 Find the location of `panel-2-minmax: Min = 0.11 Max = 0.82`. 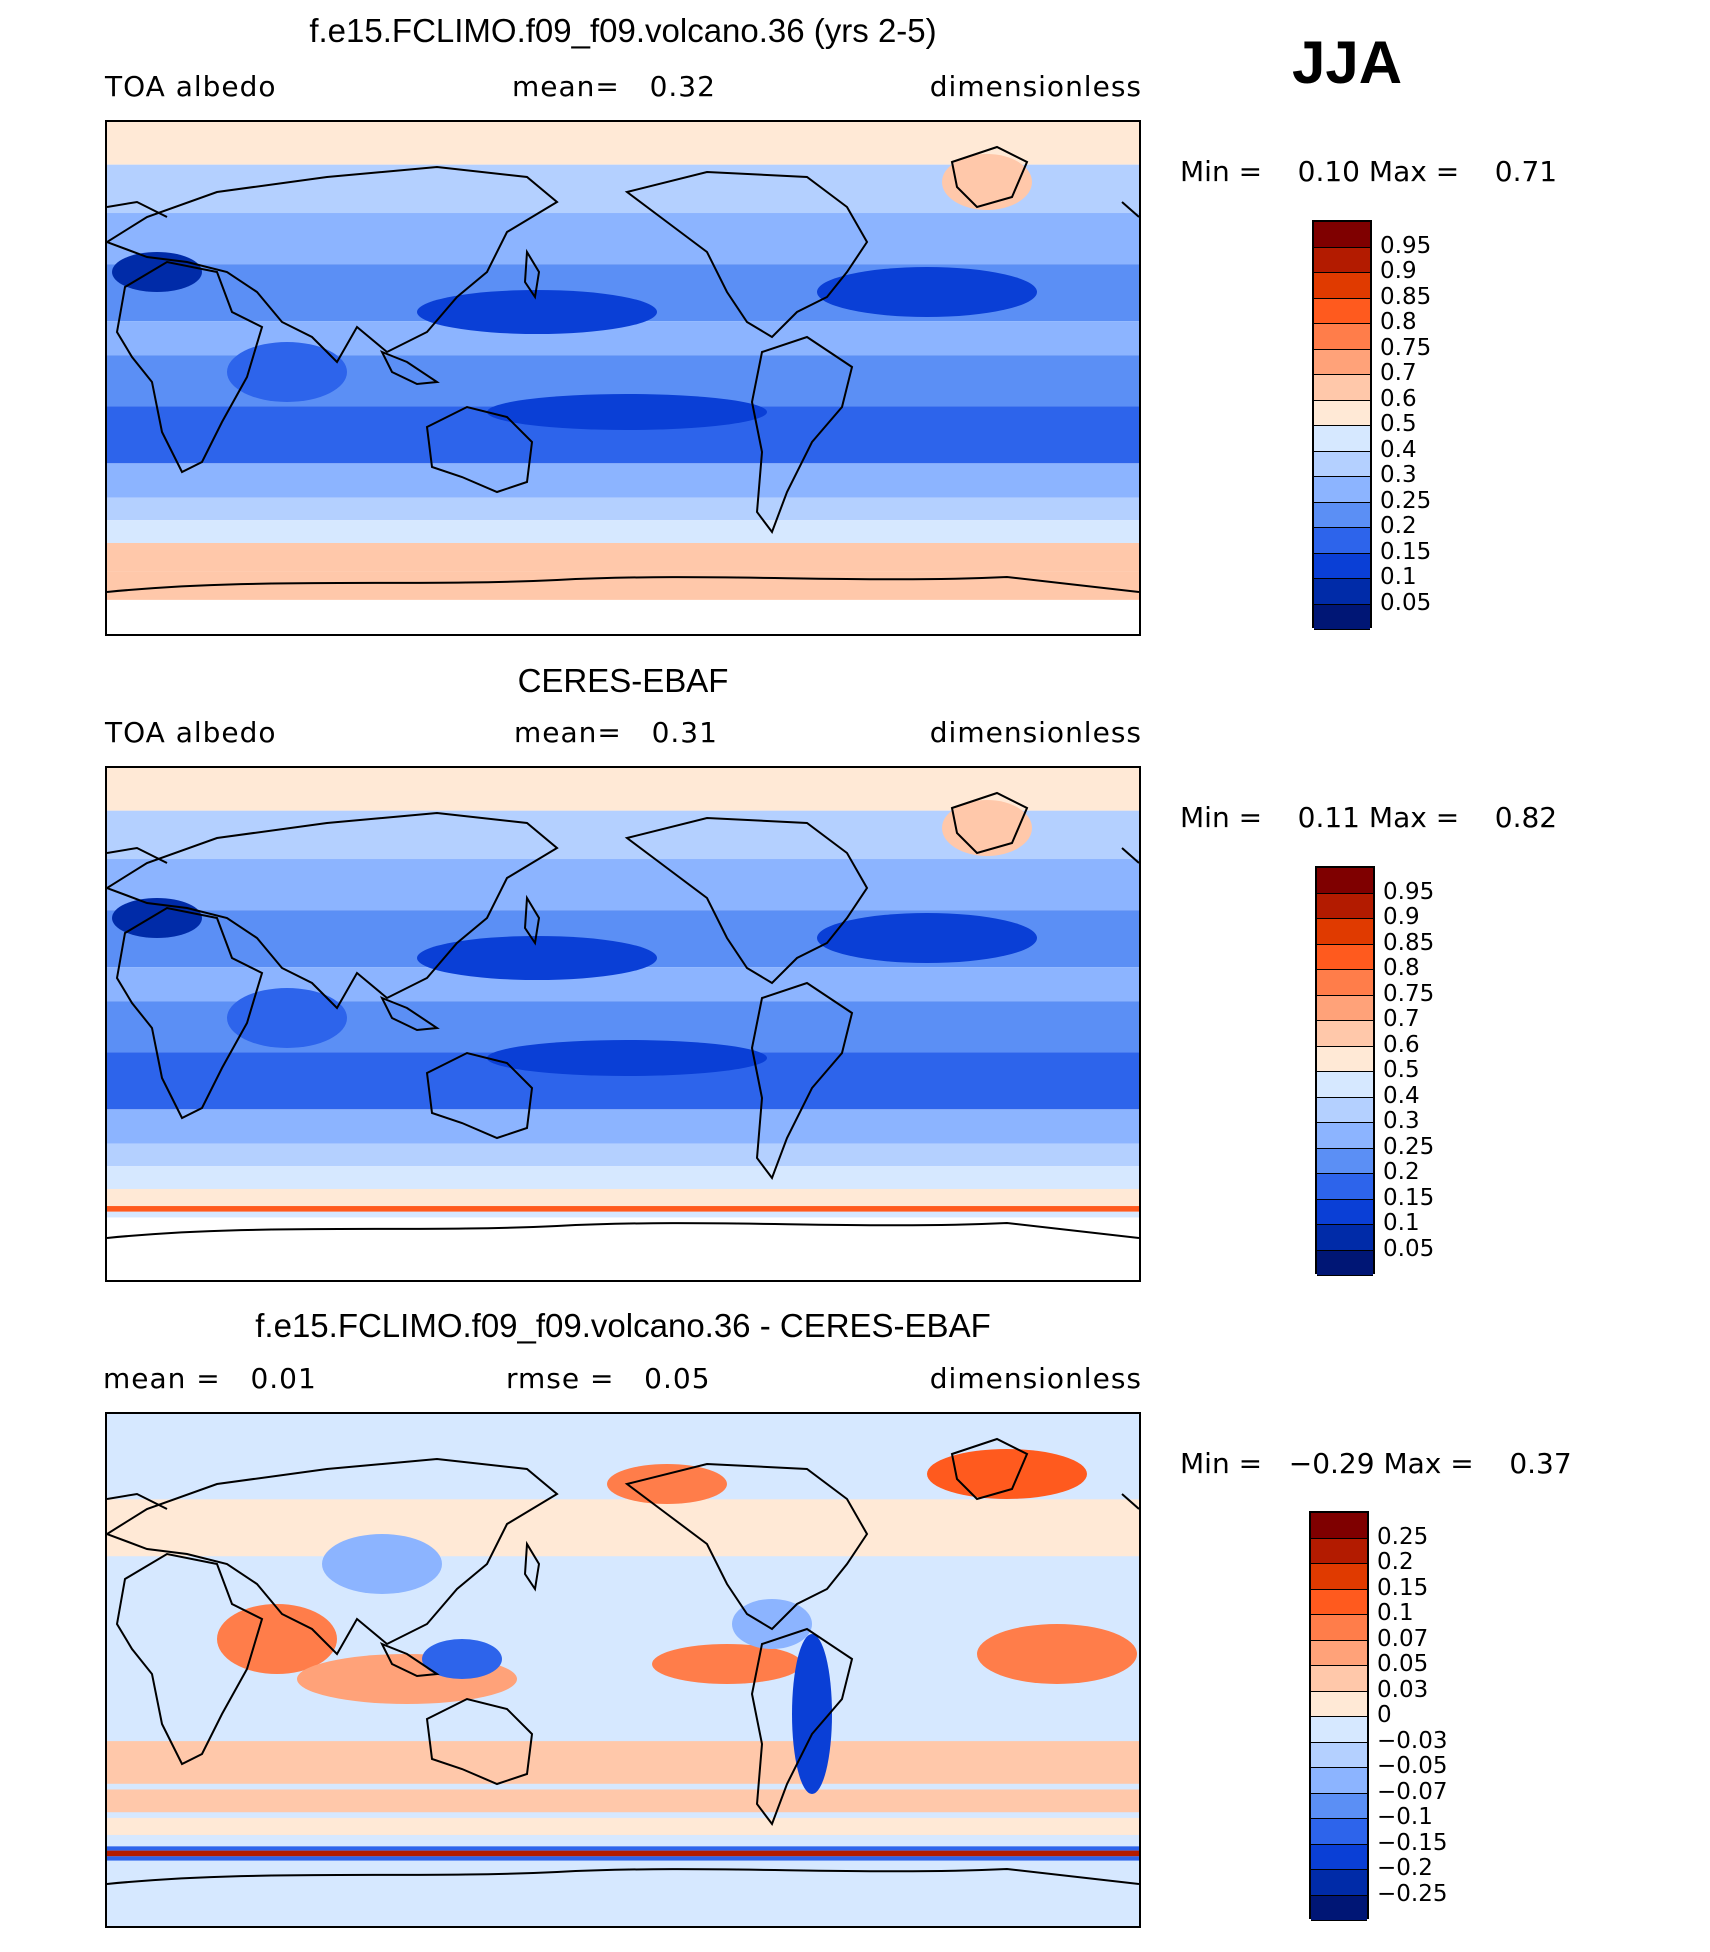

panel-2-minmax: Min = 0.11 Max = 0.82 is located at coordinates (1368, 817).